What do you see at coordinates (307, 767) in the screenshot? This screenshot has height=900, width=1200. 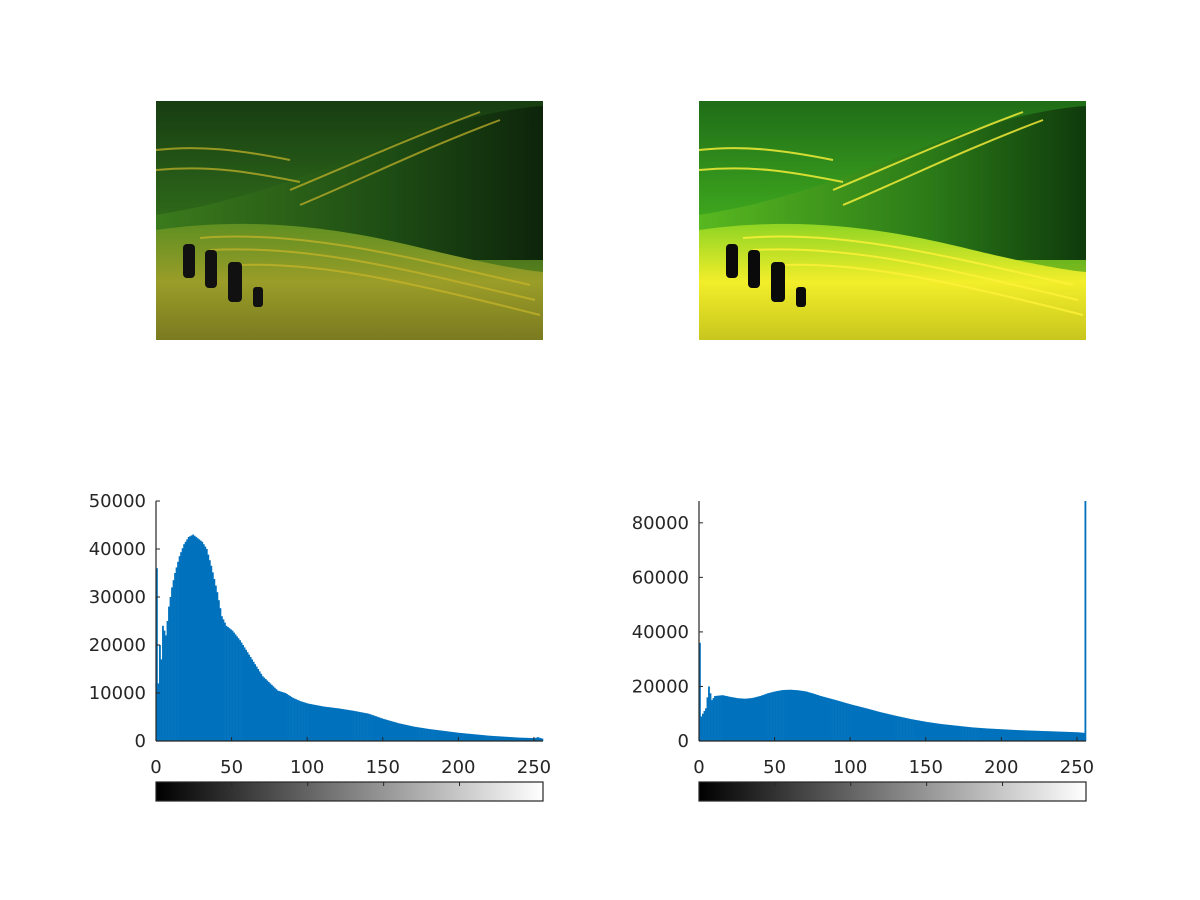 I see `x-tick-label: 100` at bounding box center [307, 767].